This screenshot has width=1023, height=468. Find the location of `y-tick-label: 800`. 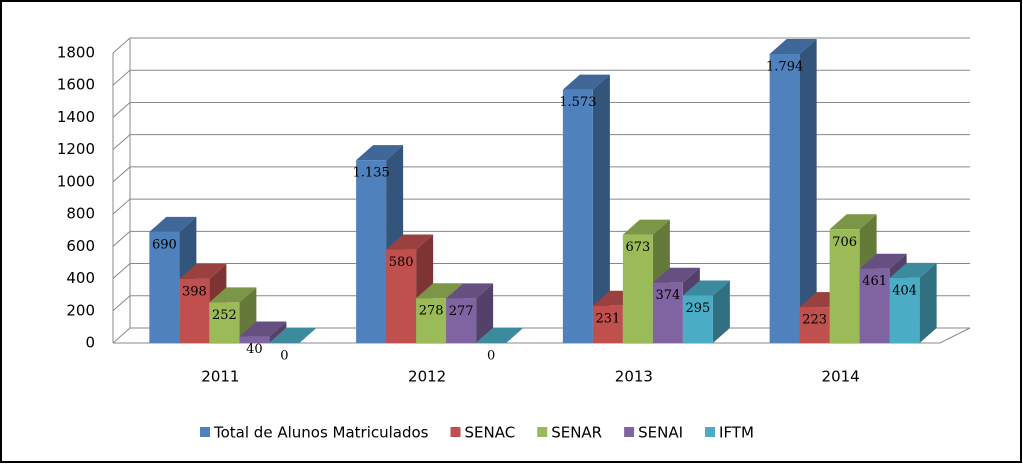

y-tick-label: 800 is located at coordinates (80, 214).